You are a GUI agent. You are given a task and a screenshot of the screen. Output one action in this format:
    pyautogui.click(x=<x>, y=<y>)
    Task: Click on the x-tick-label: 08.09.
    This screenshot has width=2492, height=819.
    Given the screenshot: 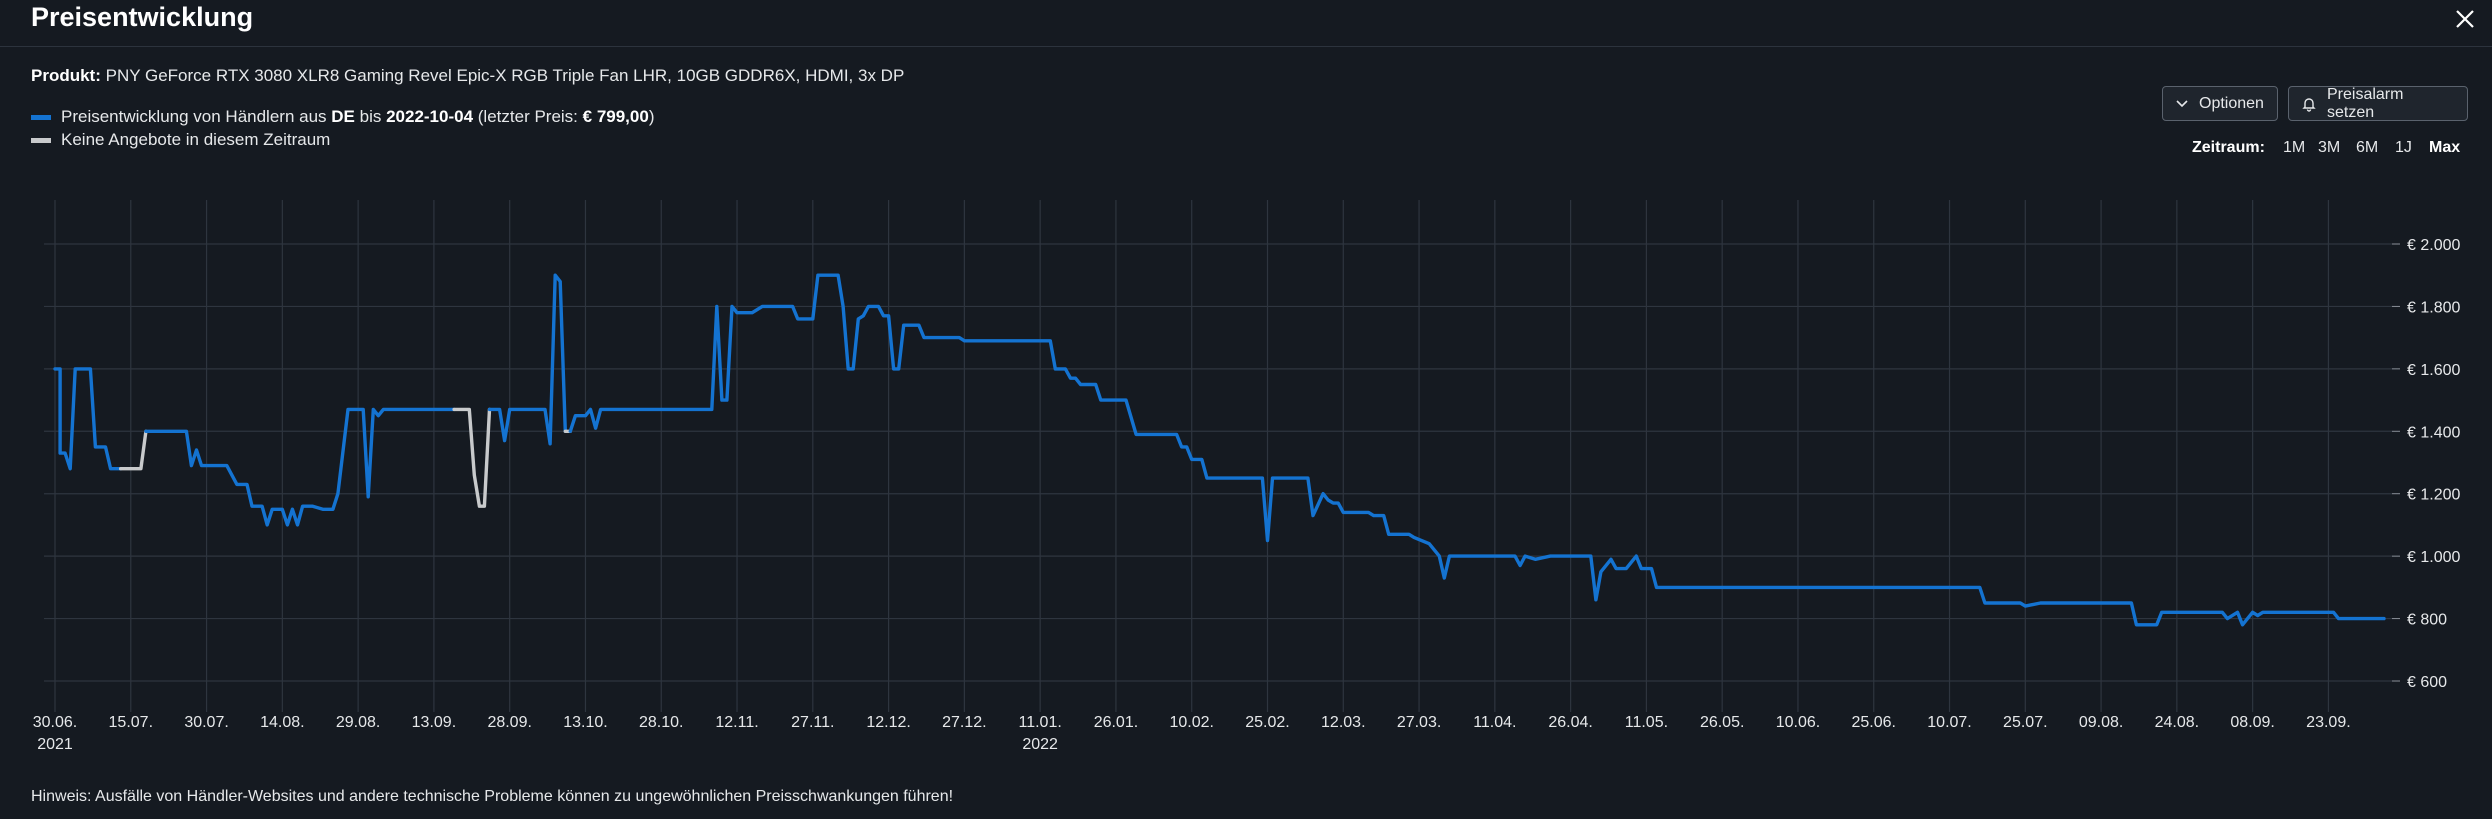 What is the action you would take?
    pyautogui.click(x=2252, y=722)
    